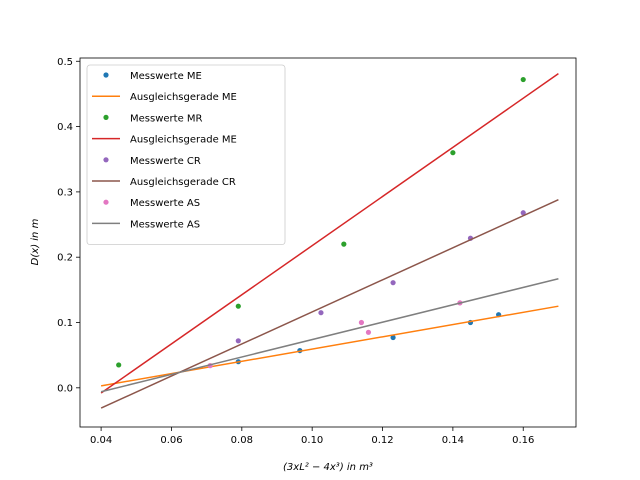 The width and height of the screenshot is (640, 480). What do you see at coordinates (242, 440) in the screenshot?
I see `x-tick-label: 0.08` at bounding box center [242, 440].